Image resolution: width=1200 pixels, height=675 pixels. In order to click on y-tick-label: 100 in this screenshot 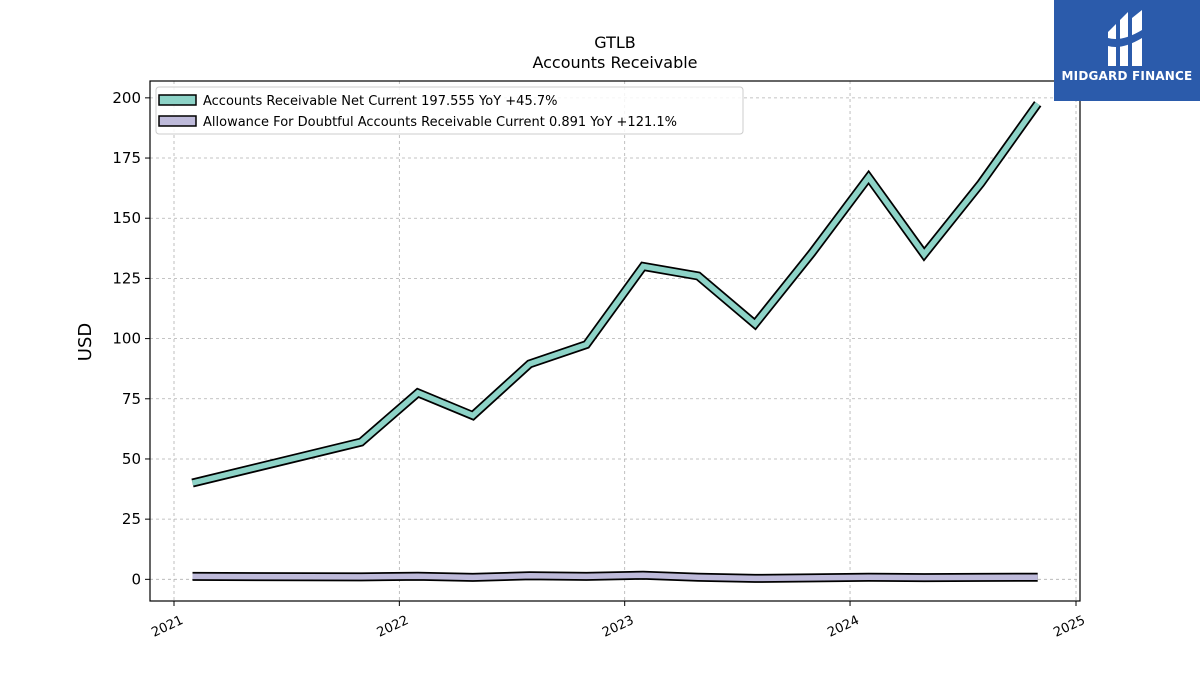, I will do `click(126, 339)`.